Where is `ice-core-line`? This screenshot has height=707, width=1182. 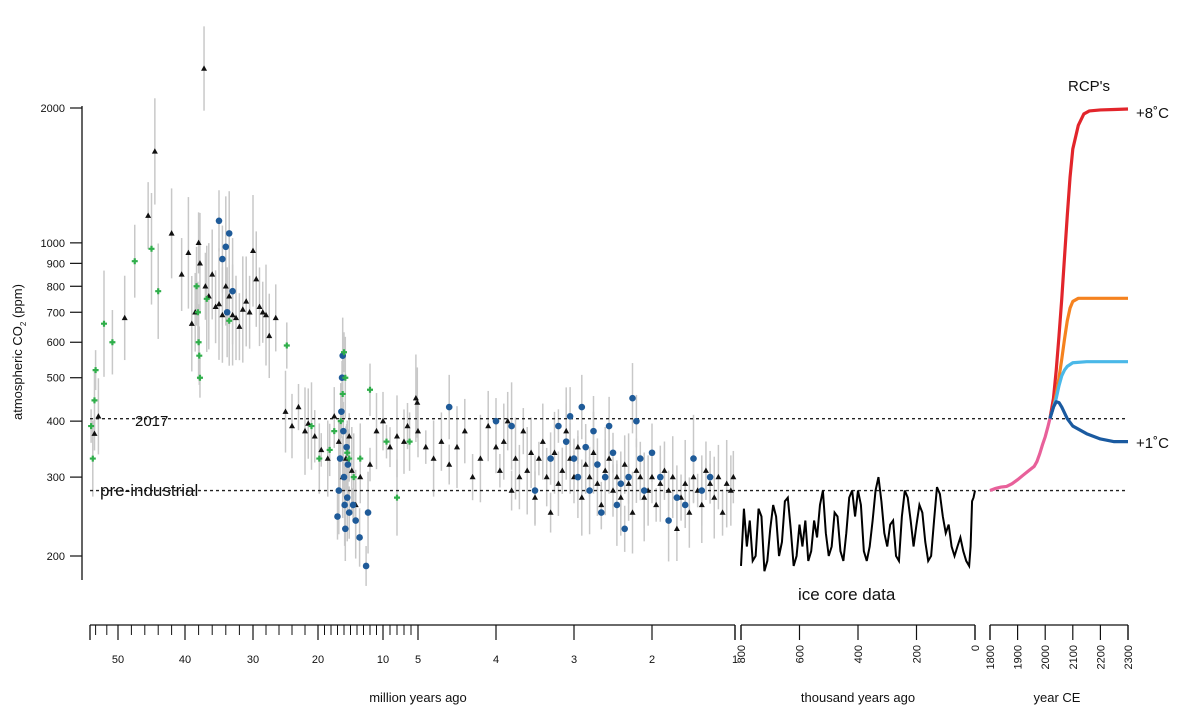
ice-core-line is located at coordinates (858, 524).